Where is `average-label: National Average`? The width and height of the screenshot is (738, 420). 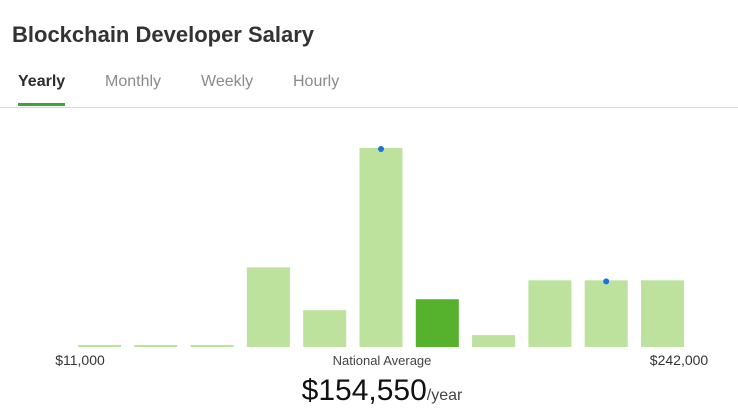
average-label: National Average is located at coordinates (382, 360).